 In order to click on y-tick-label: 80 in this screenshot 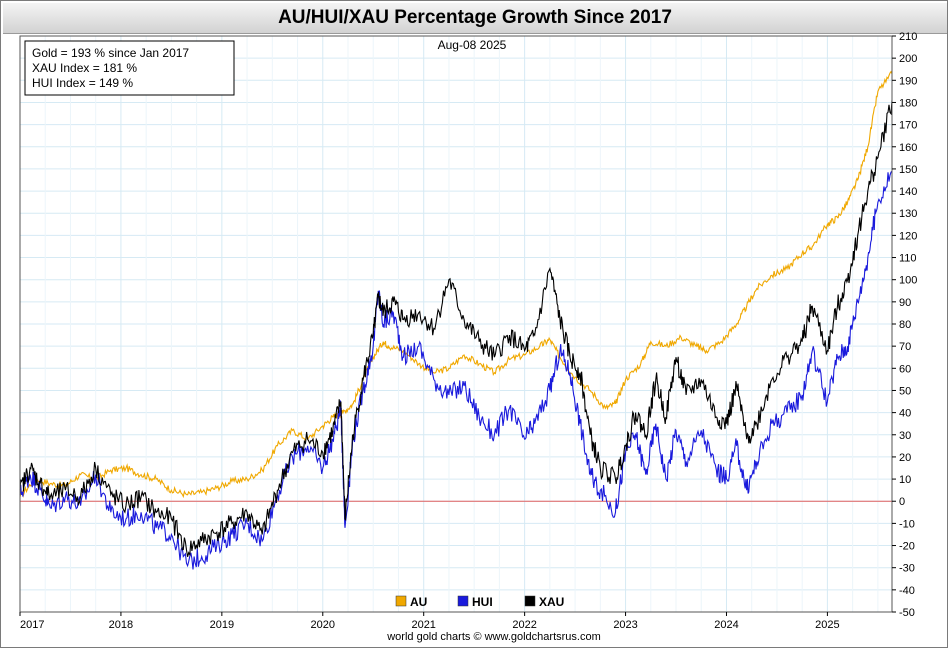, I will do `click(905, 325)`.